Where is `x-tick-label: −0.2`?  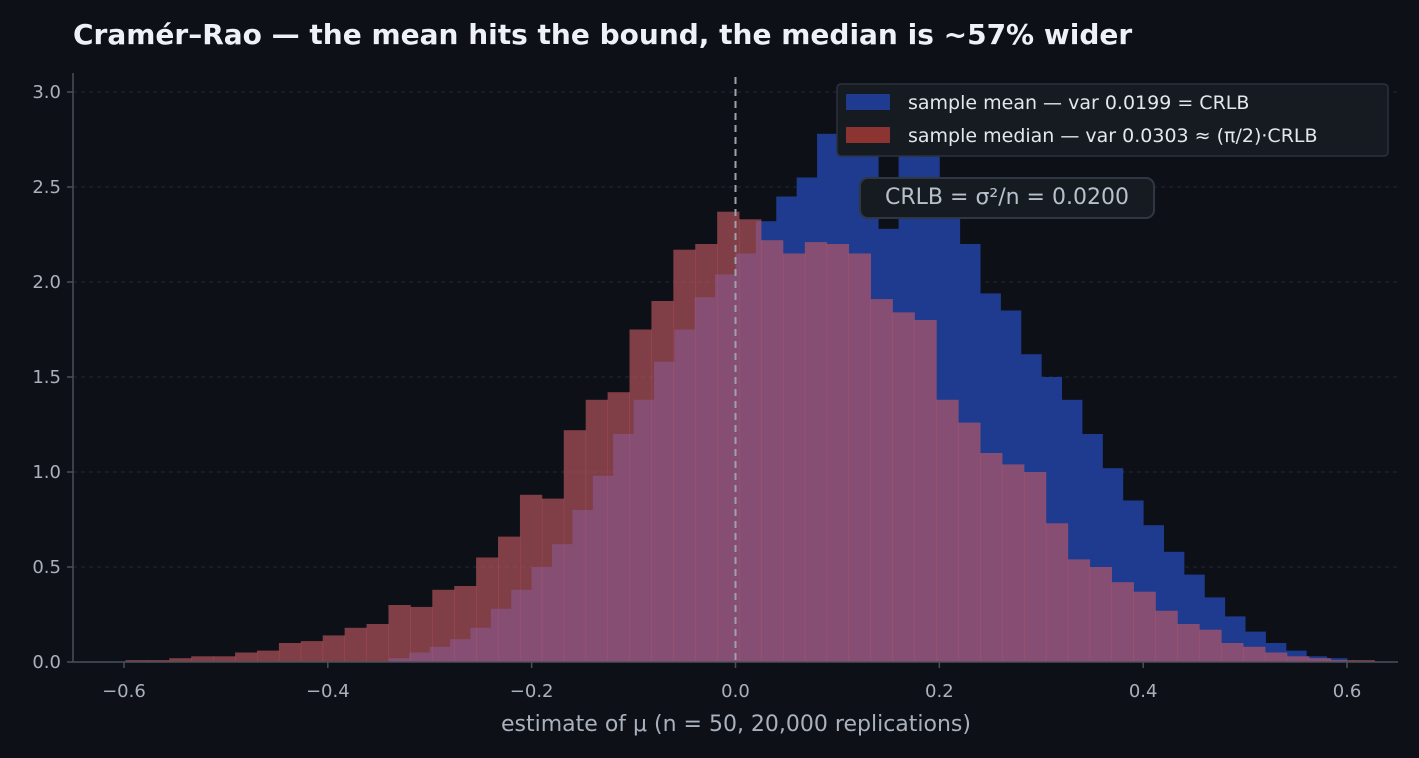
x-tick-label: −0.2 is located at coordinates (532, 691).